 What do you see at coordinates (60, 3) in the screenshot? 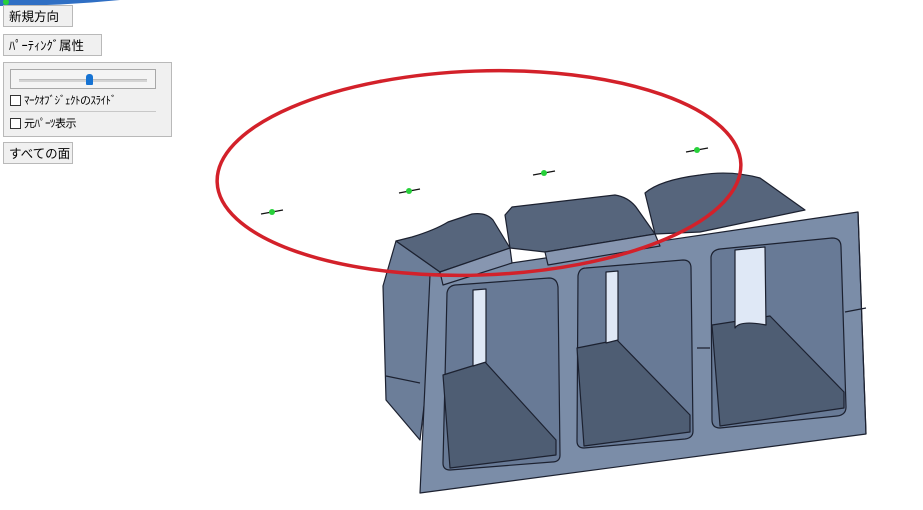
I see `partial-object-top` at bounding box center [60, 3].